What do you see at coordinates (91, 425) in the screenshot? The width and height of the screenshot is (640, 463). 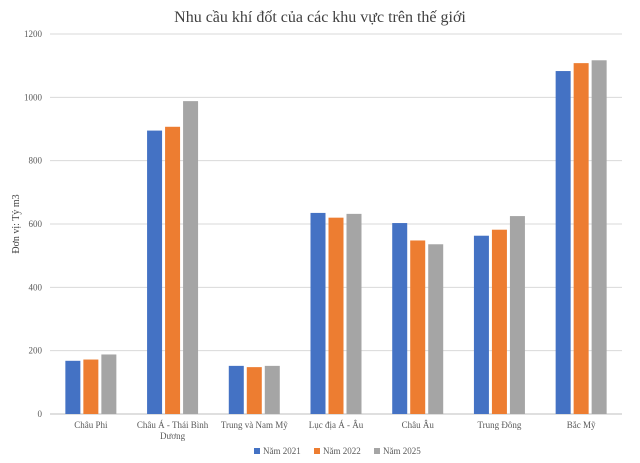 I see `x-category-label: Châu Phi` at bounding box center [91, 425].